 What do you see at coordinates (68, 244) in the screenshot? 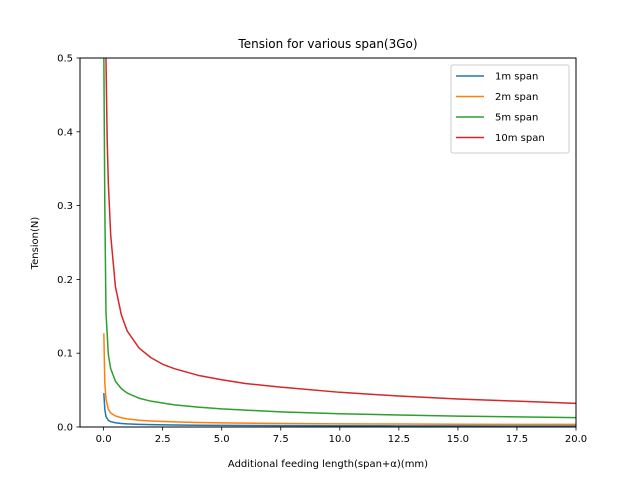
I see `y-axis-ticks: 0.0 0.1 0.2 0.3 0.4 0.5` at bounding box center [68, 244].